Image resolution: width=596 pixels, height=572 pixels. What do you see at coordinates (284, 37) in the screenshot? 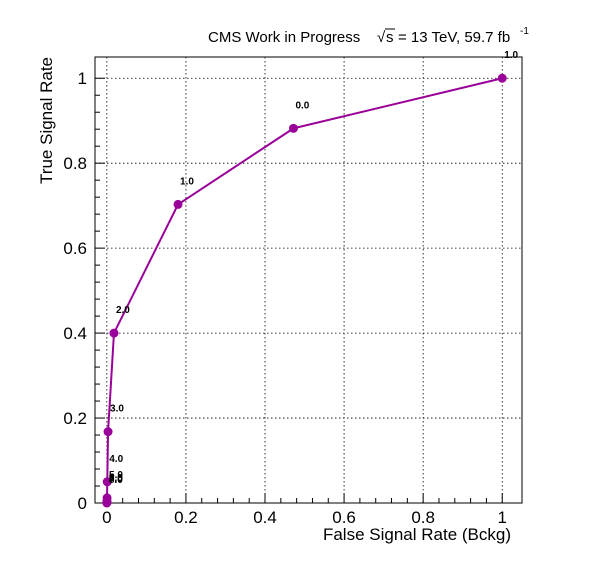
I see `experiment-label: CMS Work in Progress` at bounding box center [284, 37].